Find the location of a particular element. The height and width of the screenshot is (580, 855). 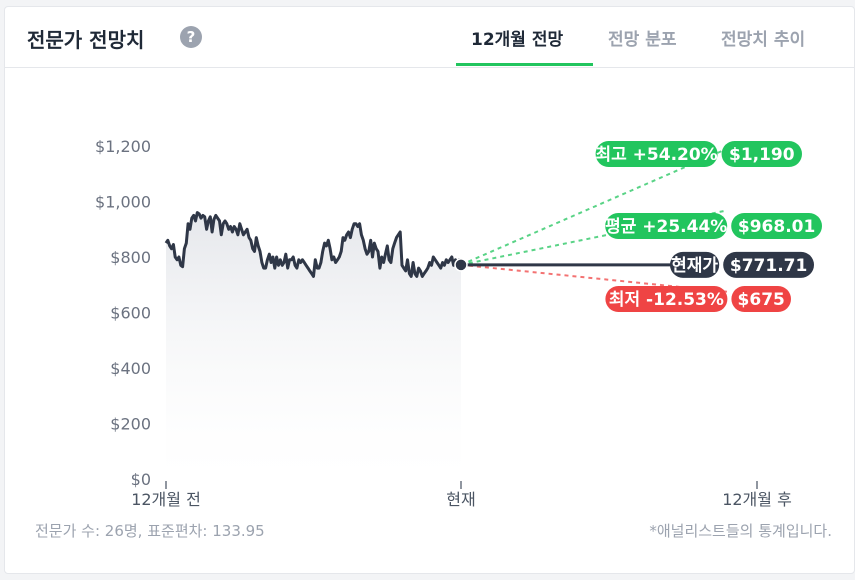

low-value-label: $675 is located at coordinates (761, 300).